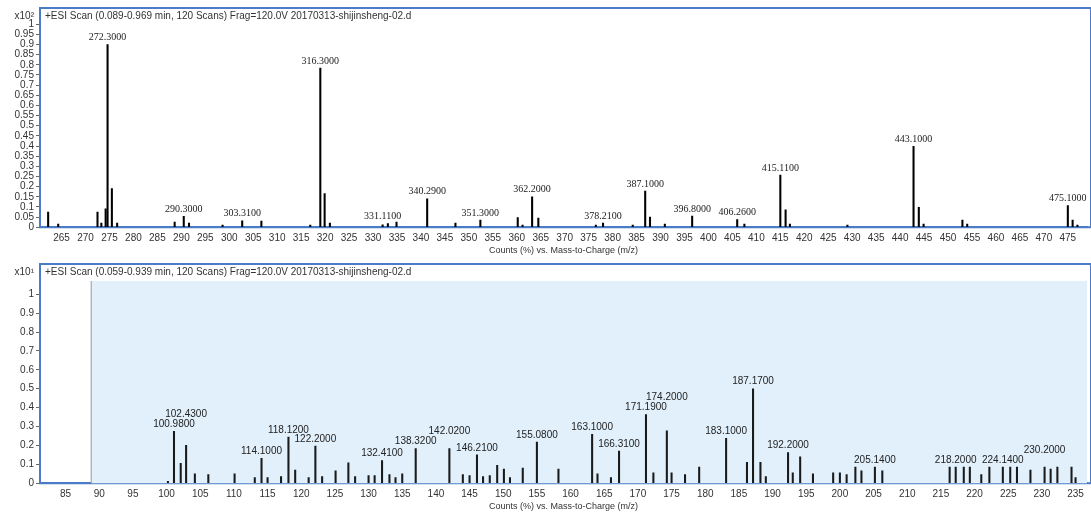 Image resolution: width=1091 pixels, height=512 pixels. I want to click on y-tick-label: 0.55, so click(24, 115).